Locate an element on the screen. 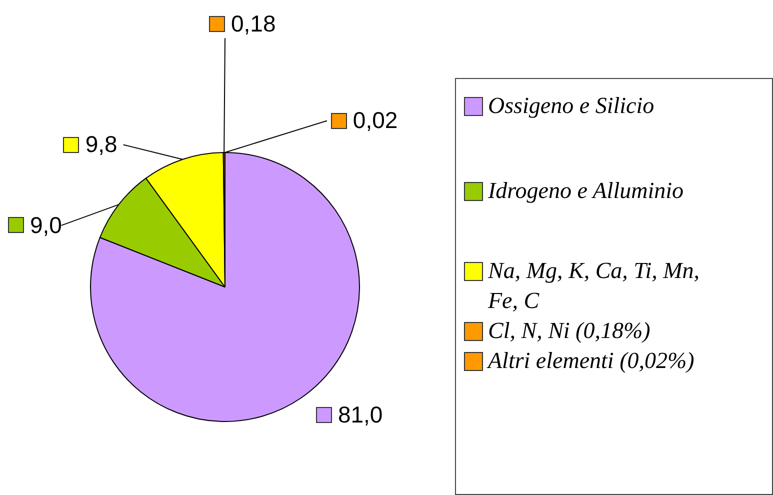  legend-label: Idrogeno e Alluminio is located at coordinates (586, 191).